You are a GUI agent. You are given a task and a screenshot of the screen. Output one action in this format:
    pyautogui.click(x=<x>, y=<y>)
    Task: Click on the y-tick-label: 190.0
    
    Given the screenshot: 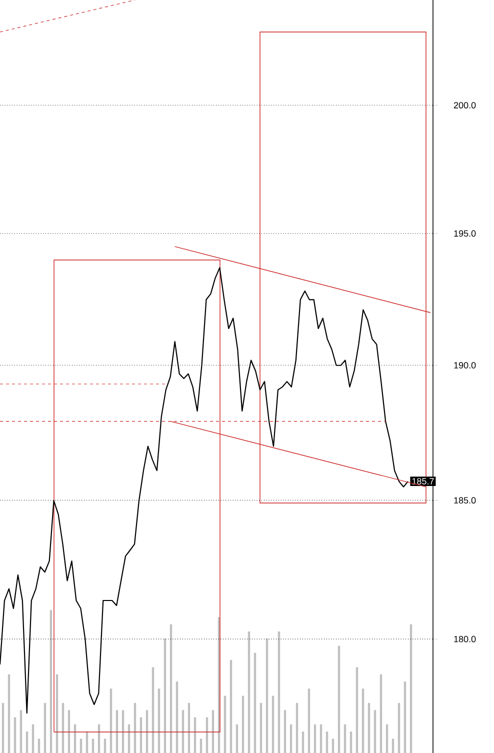 What is the action you would take?
    pyautogui.click(x=465, y=365)
    